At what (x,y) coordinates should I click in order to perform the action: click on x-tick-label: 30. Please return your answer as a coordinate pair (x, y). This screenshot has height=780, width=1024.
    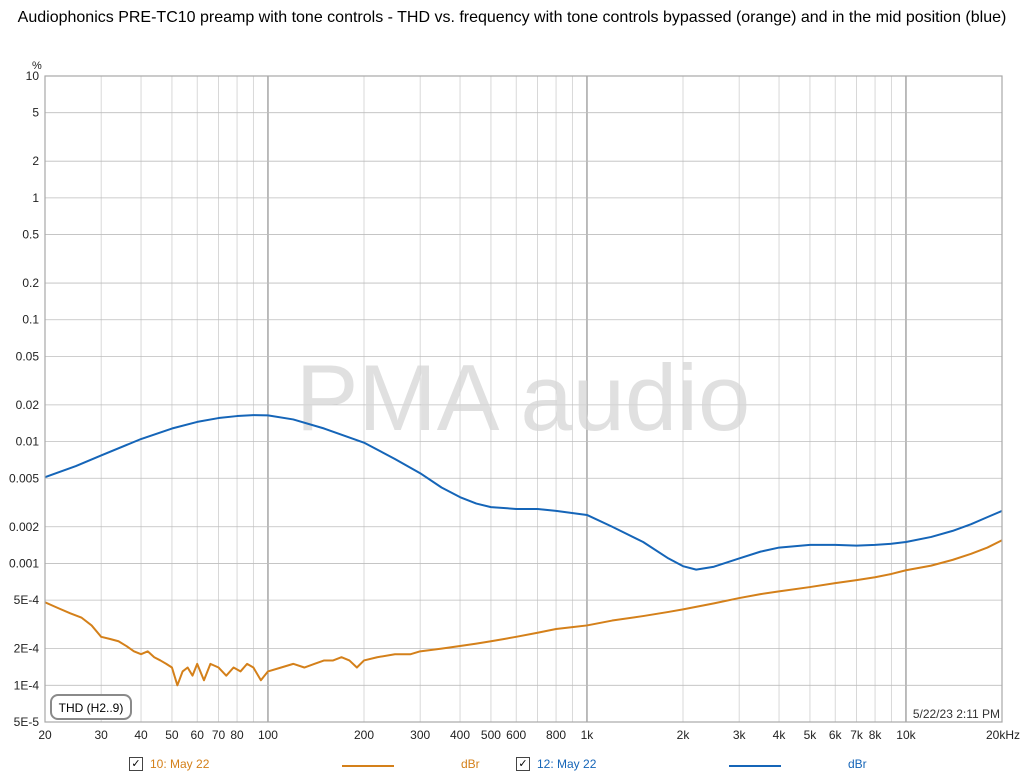
    Looking at the image, I should click on (101, 735).